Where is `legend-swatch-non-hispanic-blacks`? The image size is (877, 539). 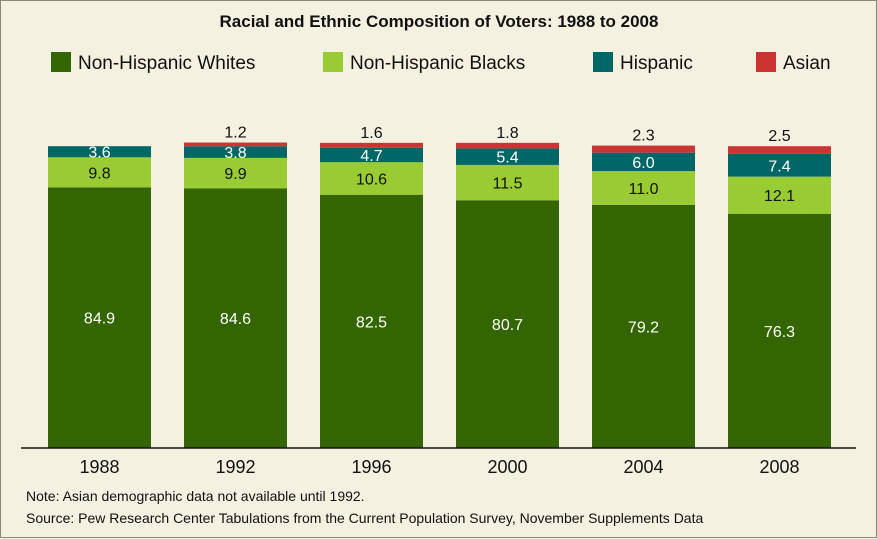 legend-swatch-non-hispanic-blacks is located at coordinates (333, 62).